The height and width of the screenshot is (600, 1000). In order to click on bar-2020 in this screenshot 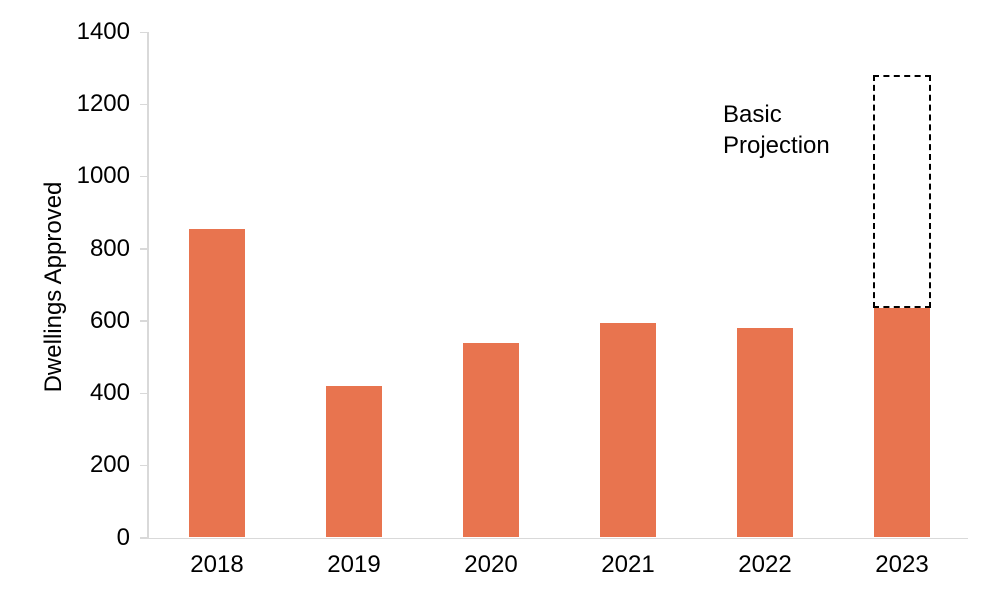, I will do `click(491, 440)`.